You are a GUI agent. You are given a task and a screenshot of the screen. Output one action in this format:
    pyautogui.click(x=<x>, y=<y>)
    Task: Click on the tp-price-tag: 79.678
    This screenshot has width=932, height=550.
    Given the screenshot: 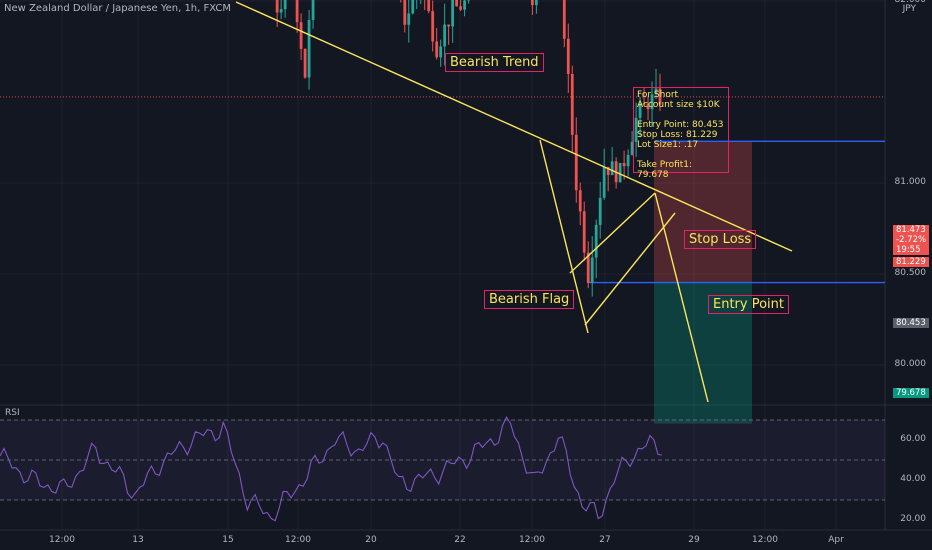 What is the action you would take?
    pyautogui.click(x=911, y=393)
    